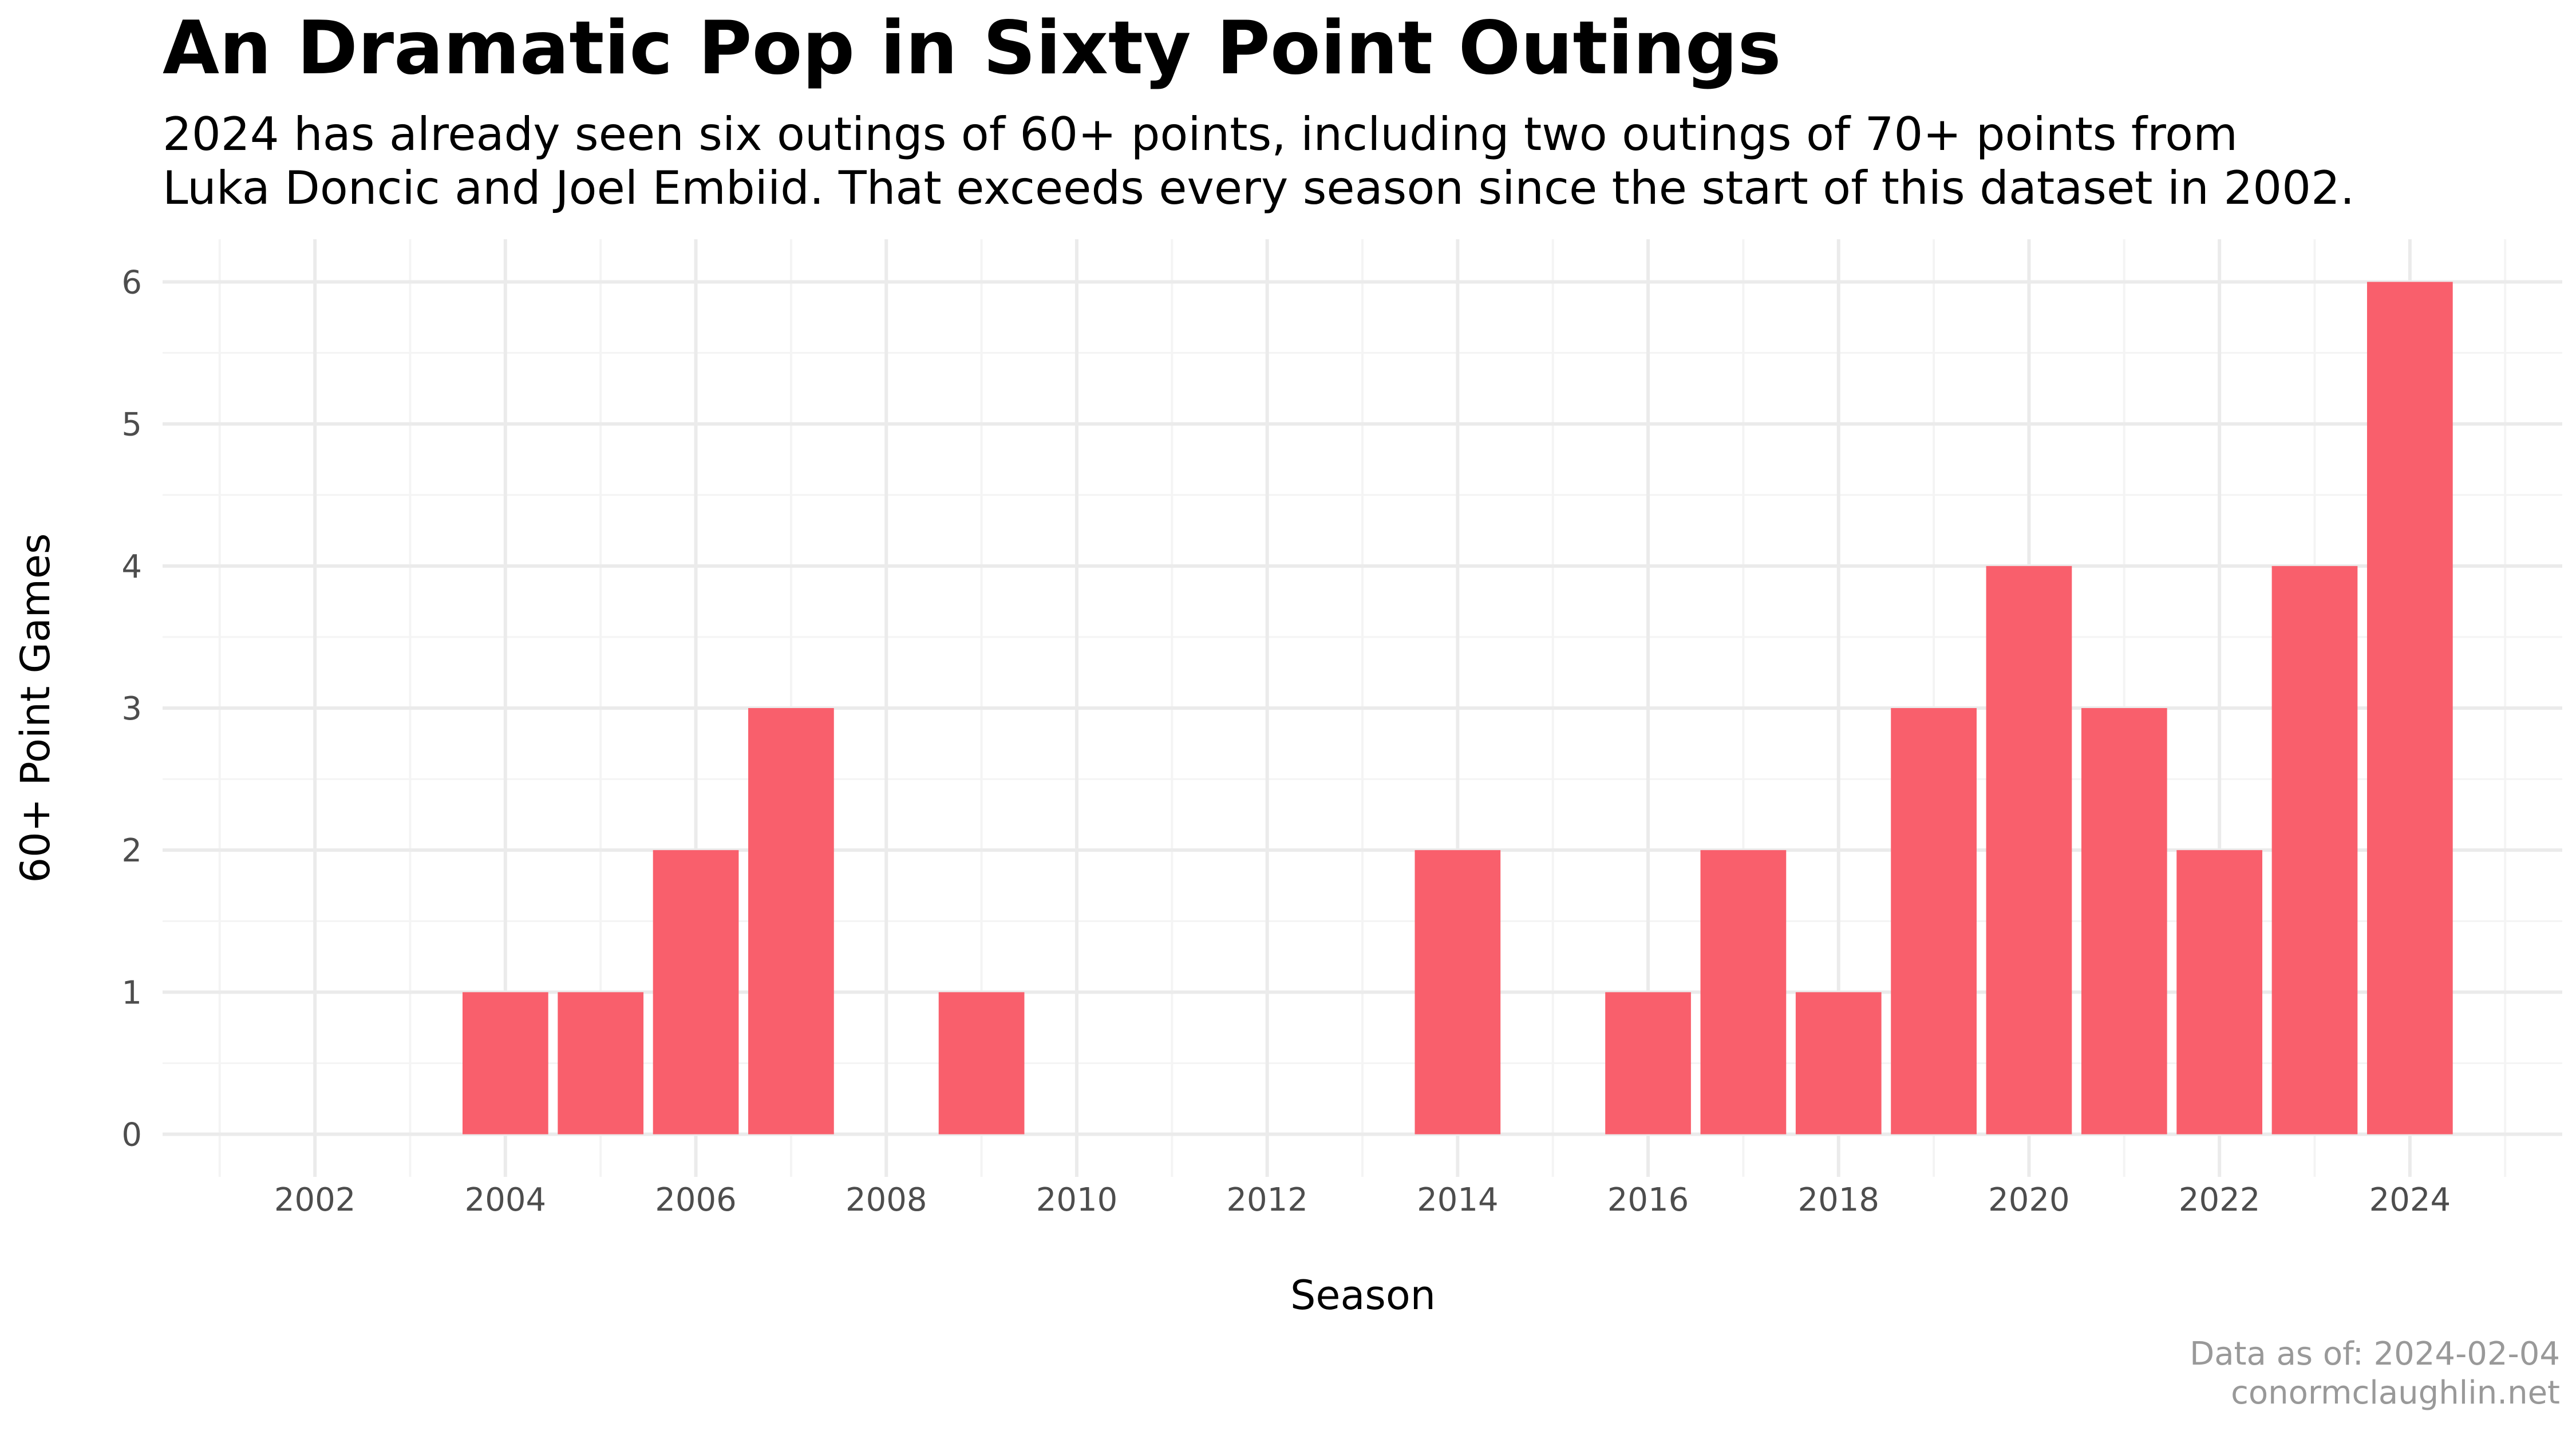  I want to click on x-tick-label-2004: 2004, so click(506, 1200).